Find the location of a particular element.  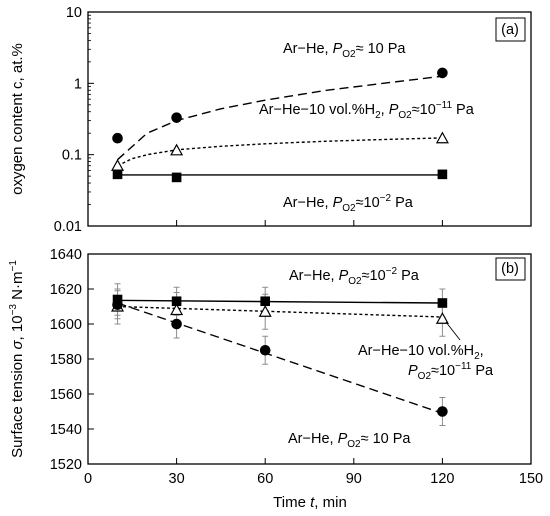

panel-b-x-tick-labels: 0 30 60 90 120 150 is located at coordinates (313, 479).